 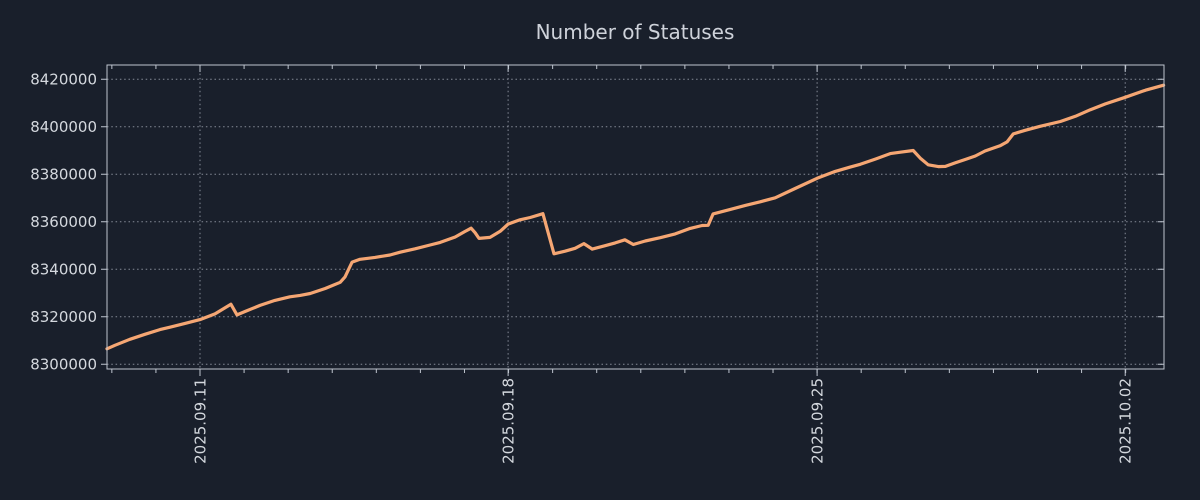 What do you see at coordinates (63, 79) in the screenshot?
I see `y-tick-label: 8420000` at bounding box center [63, 79].